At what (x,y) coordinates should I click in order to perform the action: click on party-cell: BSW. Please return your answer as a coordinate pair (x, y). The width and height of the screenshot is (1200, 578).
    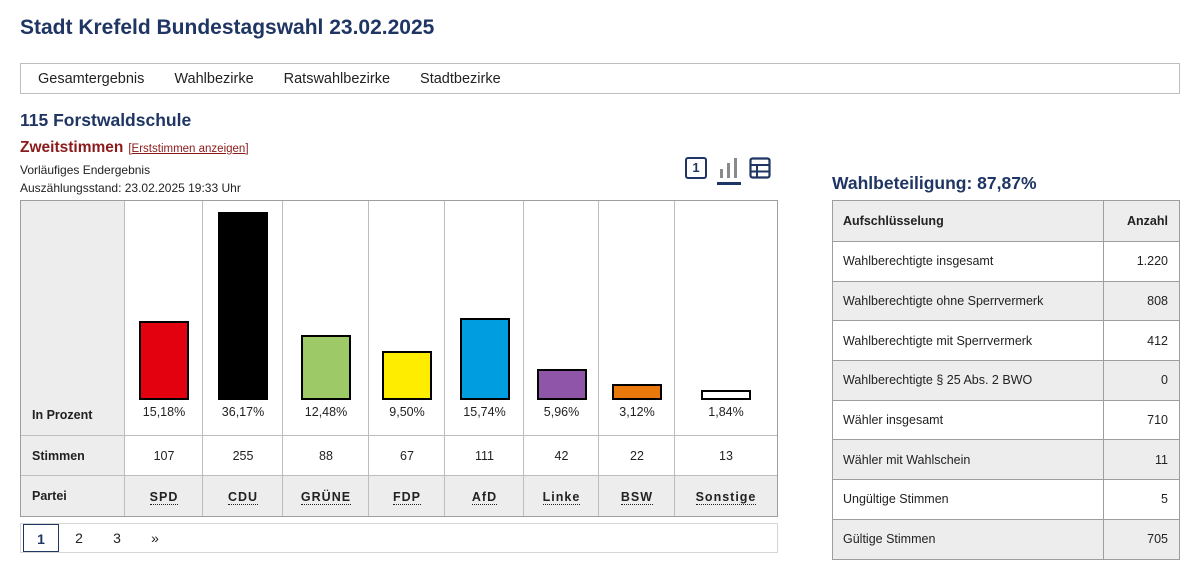
    Looking at the image, I should click on (637, 497).